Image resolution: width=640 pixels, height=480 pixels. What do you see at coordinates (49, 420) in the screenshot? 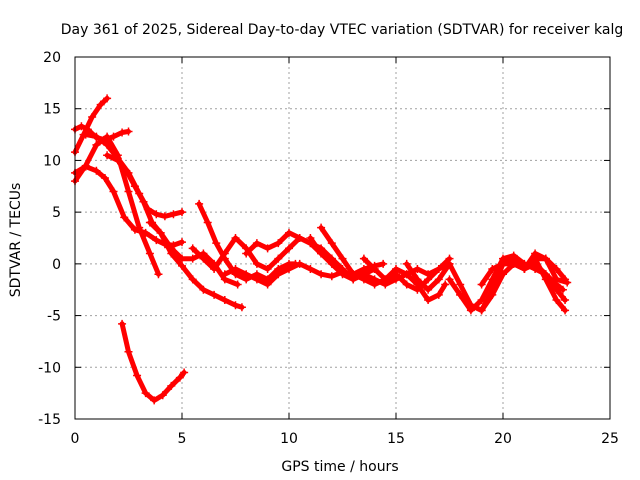
I see `y-tick-label: -15` at bounding box center [49, 420].